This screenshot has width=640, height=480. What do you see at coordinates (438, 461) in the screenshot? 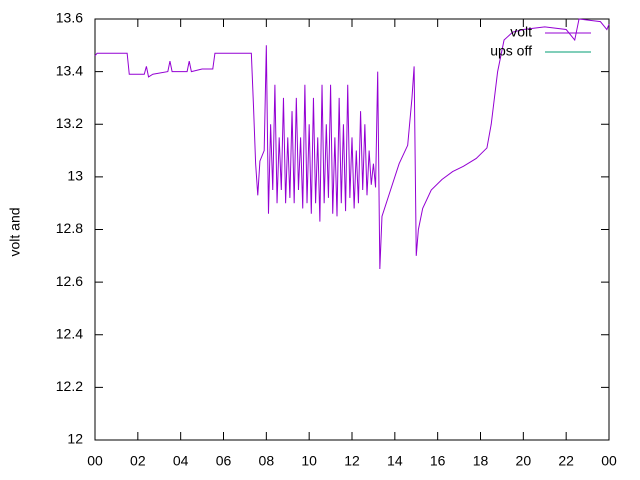
I see `x-tick-label: 16` at bounding box center [438, 461].